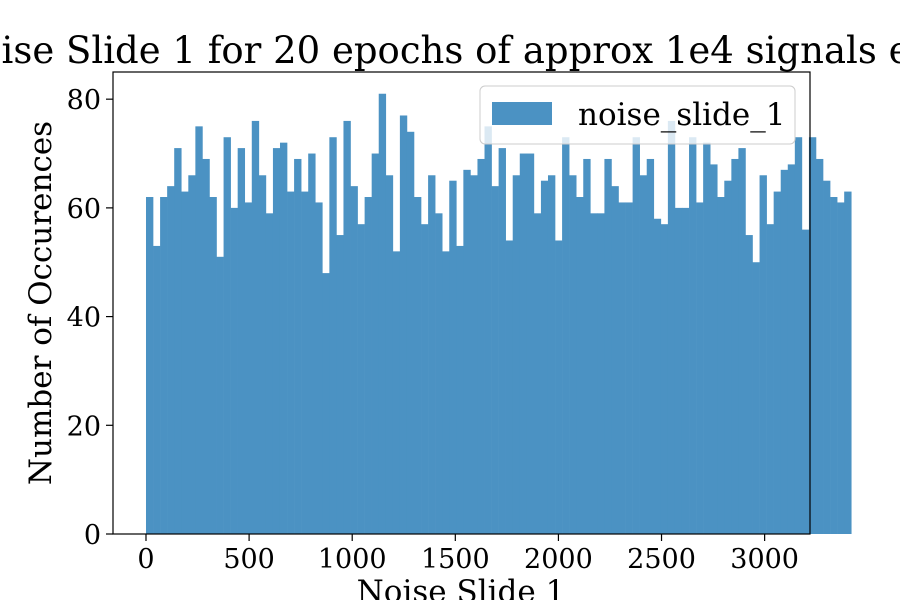  Describe the element at coordinates (145, 559) in the screenshot. I see `x-tick-label: 0` at that location.